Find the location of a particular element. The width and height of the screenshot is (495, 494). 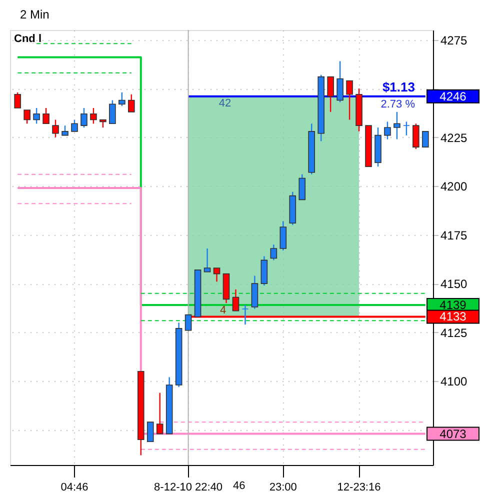

x-tick-label: 12-23:16 is located at coordinates (359, 488).